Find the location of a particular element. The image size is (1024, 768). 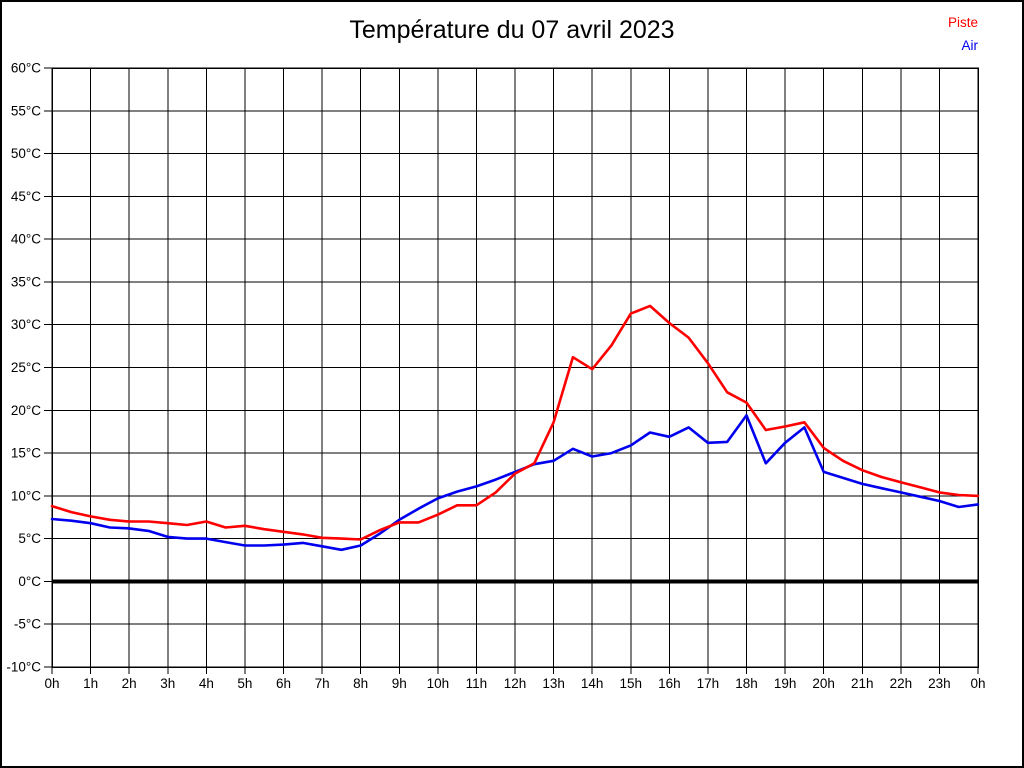

legend-item-air: Air is located at coordinates (970, 45).